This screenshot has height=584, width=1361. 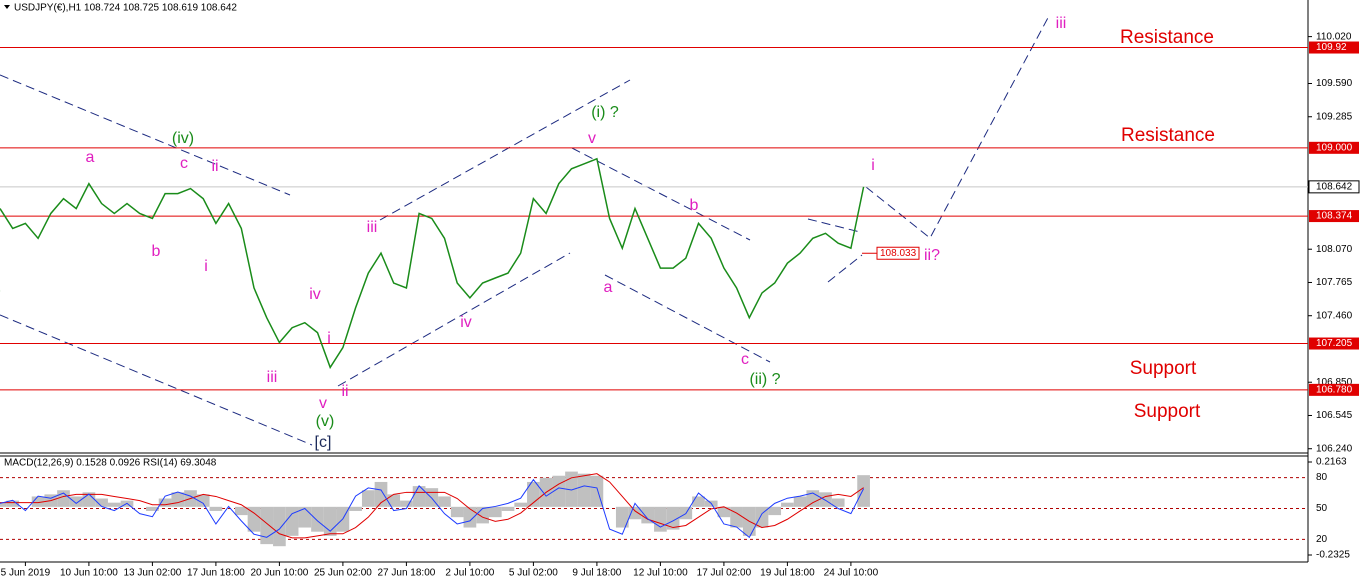 What do you see at coordinates (1334, 282) in the screenshot?
I see `y-tick-label: 107.765` at bounding box center [1334, 282].